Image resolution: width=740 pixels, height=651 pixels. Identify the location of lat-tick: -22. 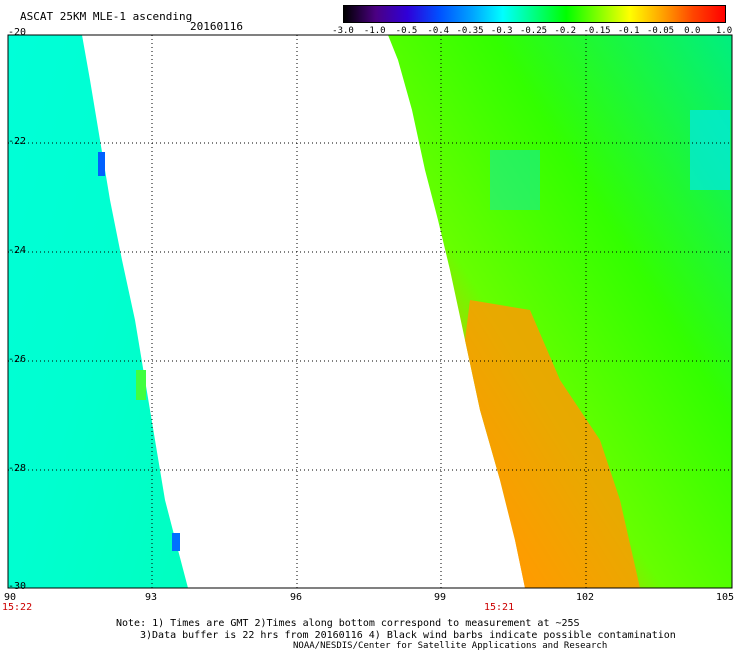
(17, 141).